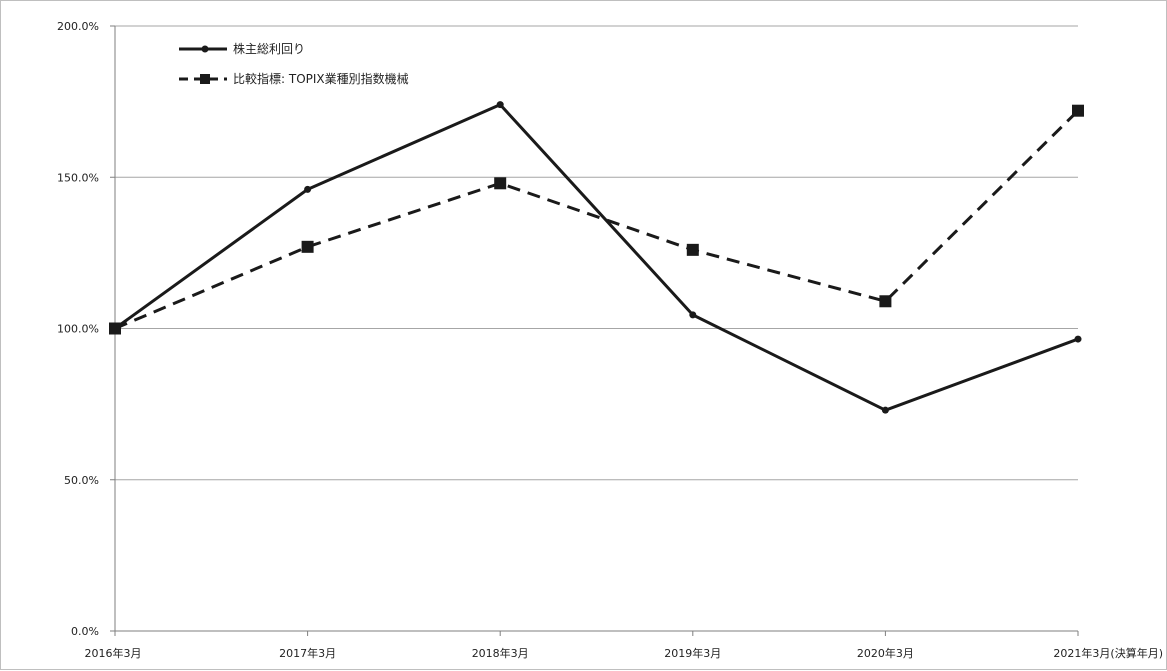 This screenshot has width=1167, height=671. Describe the element at coordinates (85, 631) in the screenshot. I see `y-tick-label: 0.0%` at that location.